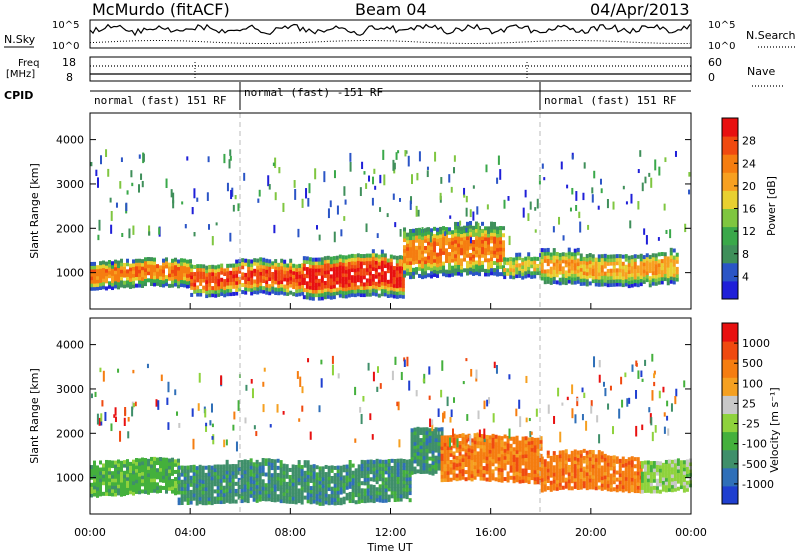 The image size is (800, 554). What do you see at coordinates (771, 206) in the screenshot?
I see `power-colorbar-label: Power [dB]` at bounding box center [771, 206].